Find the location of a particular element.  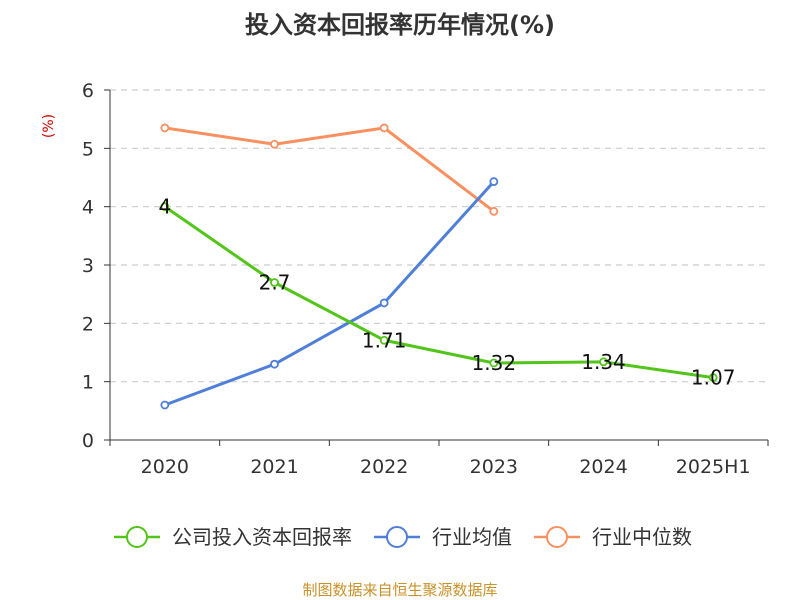

chart-title: 投入资本回报率历年情况(%) is located at coordinates (400, 25).